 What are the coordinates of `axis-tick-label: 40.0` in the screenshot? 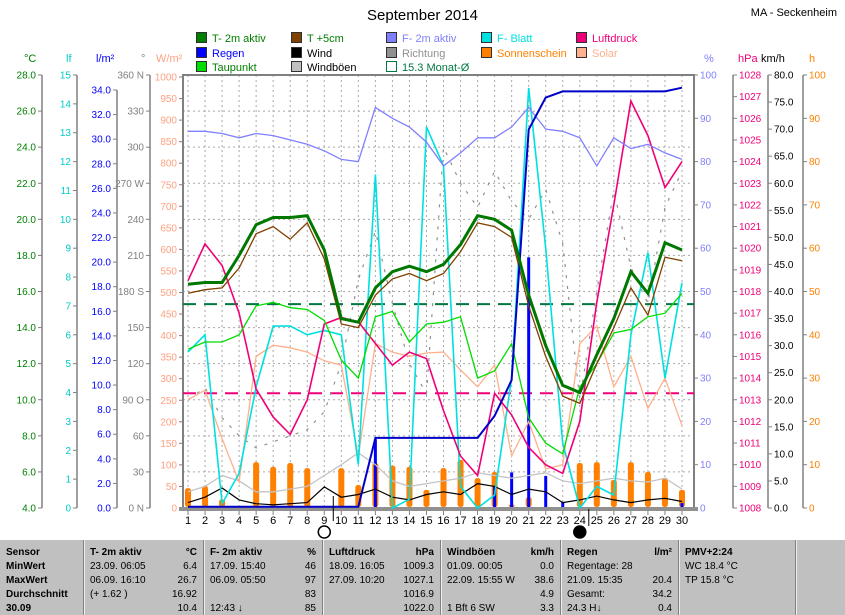 It's located at (784, 292).